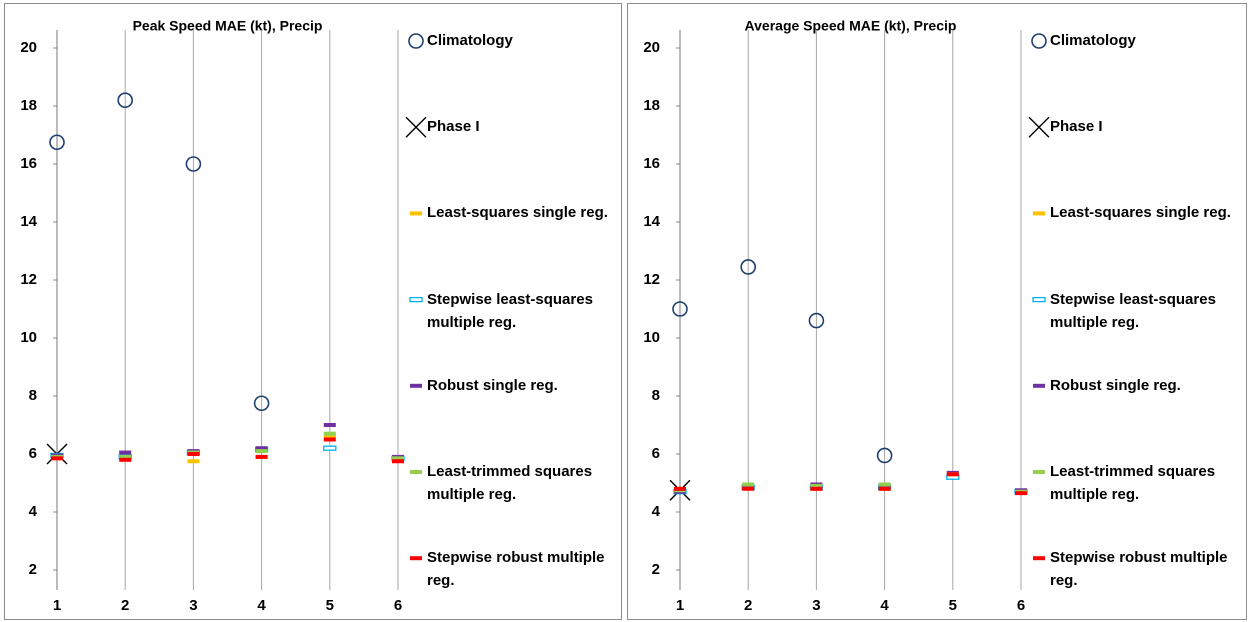  I want to click on chart-title: Average Speed MAE (kt), Precip, so click(851, 26).